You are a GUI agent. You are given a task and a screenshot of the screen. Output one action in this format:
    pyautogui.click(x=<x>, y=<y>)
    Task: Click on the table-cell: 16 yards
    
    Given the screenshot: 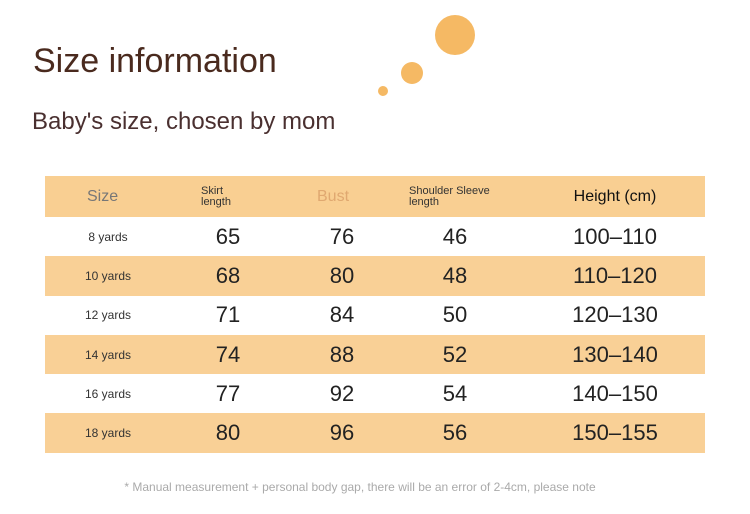 What is the action you would take?
    pyautogui.click(x=108, y=393)
    